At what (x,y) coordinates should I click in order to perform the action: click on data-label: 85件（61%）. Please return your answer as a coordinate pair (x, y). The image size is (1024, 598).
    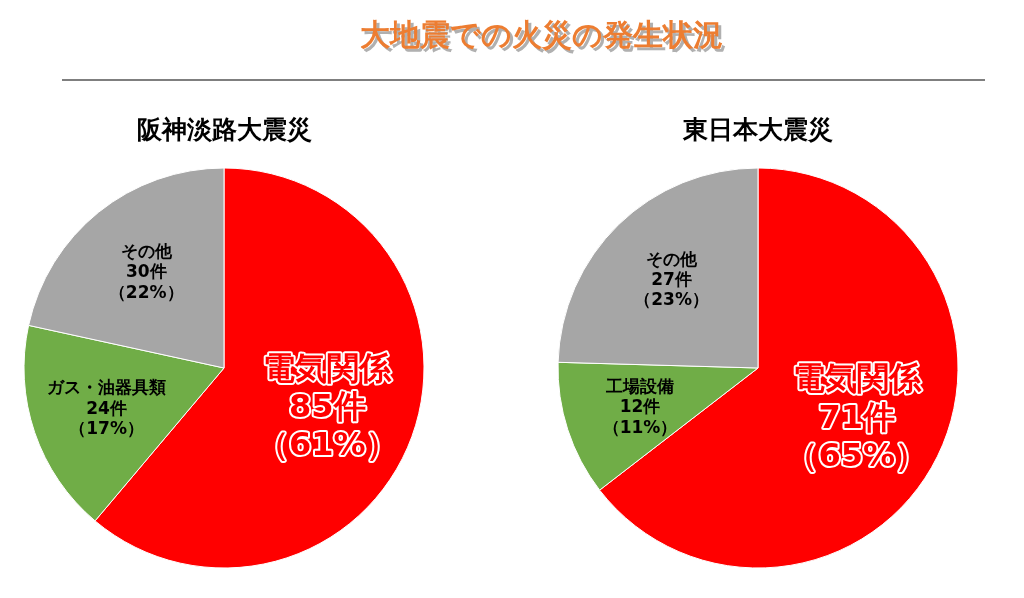
    Looking at the image, I should click on (327, 425).